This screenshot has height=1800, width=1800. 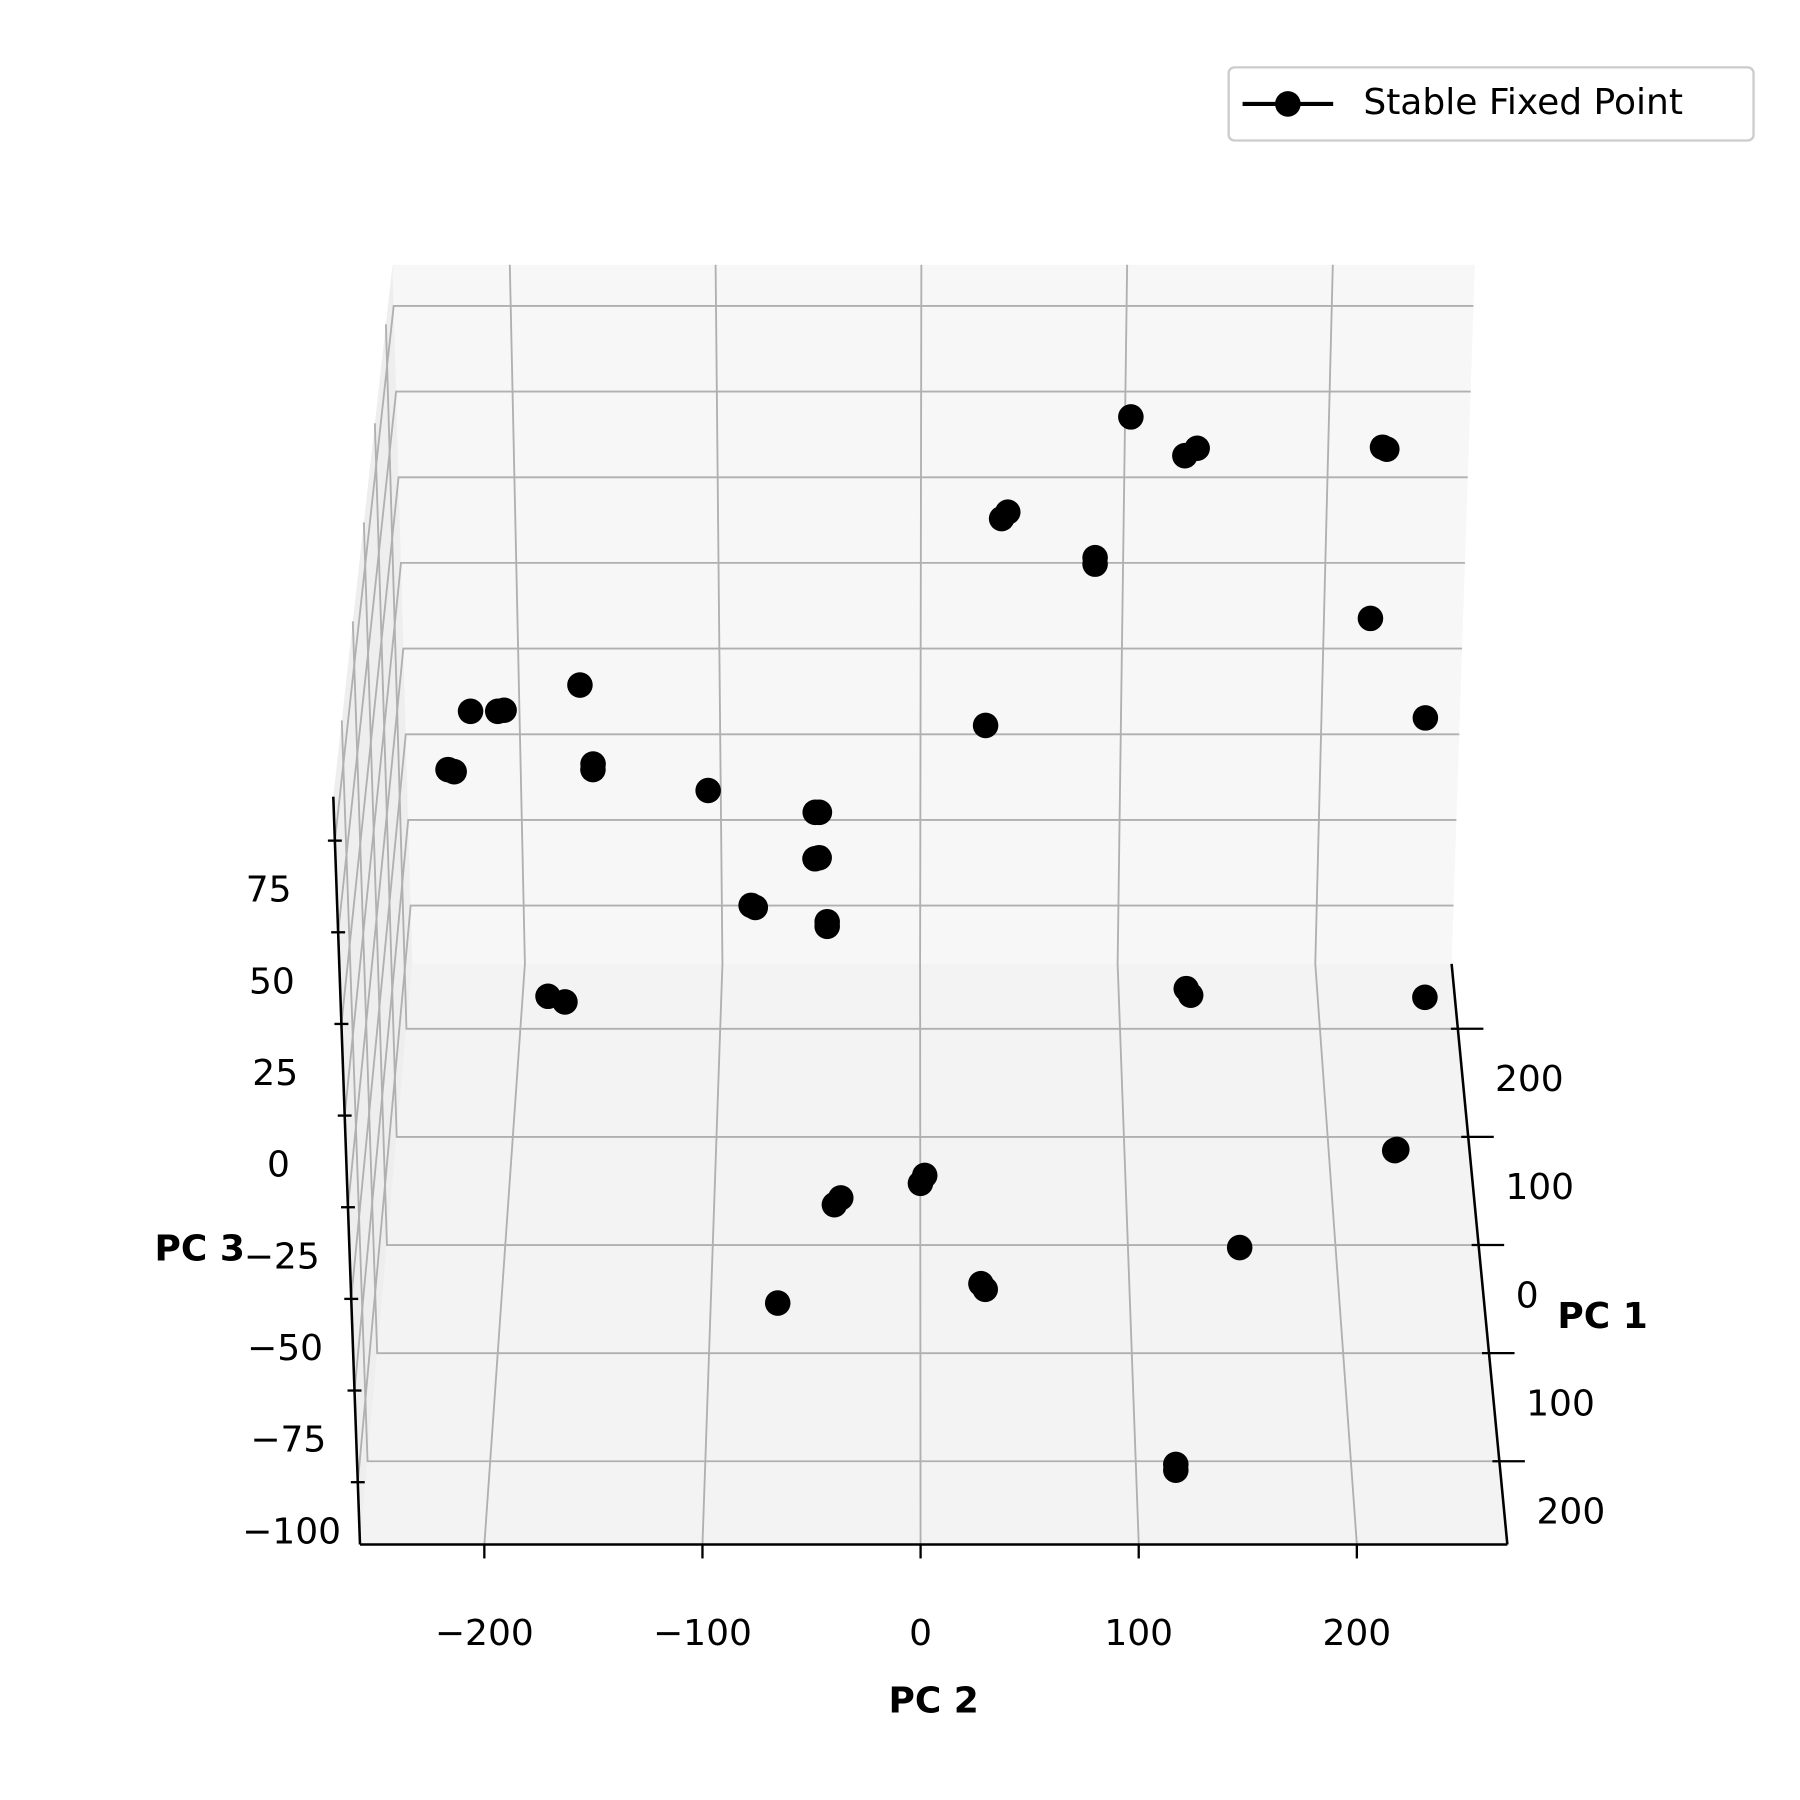 I want to click on y-axis-label: PC 1, so click(x=1602, y=1316).